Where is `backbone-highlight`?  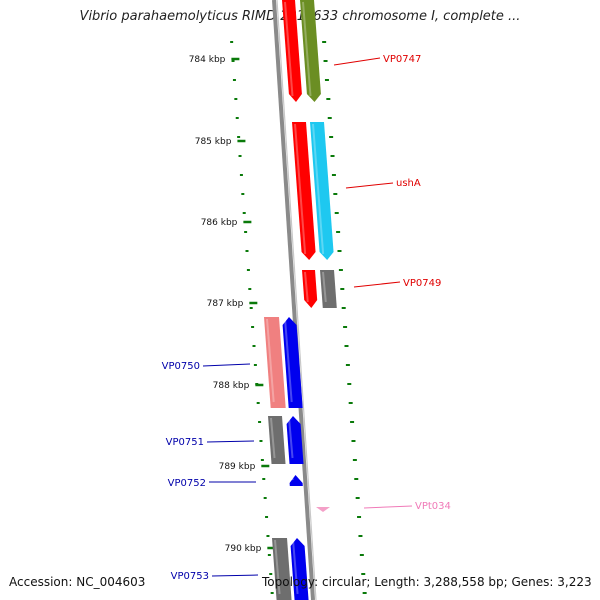 backbone-highlight is located at coordinates (296, 300).